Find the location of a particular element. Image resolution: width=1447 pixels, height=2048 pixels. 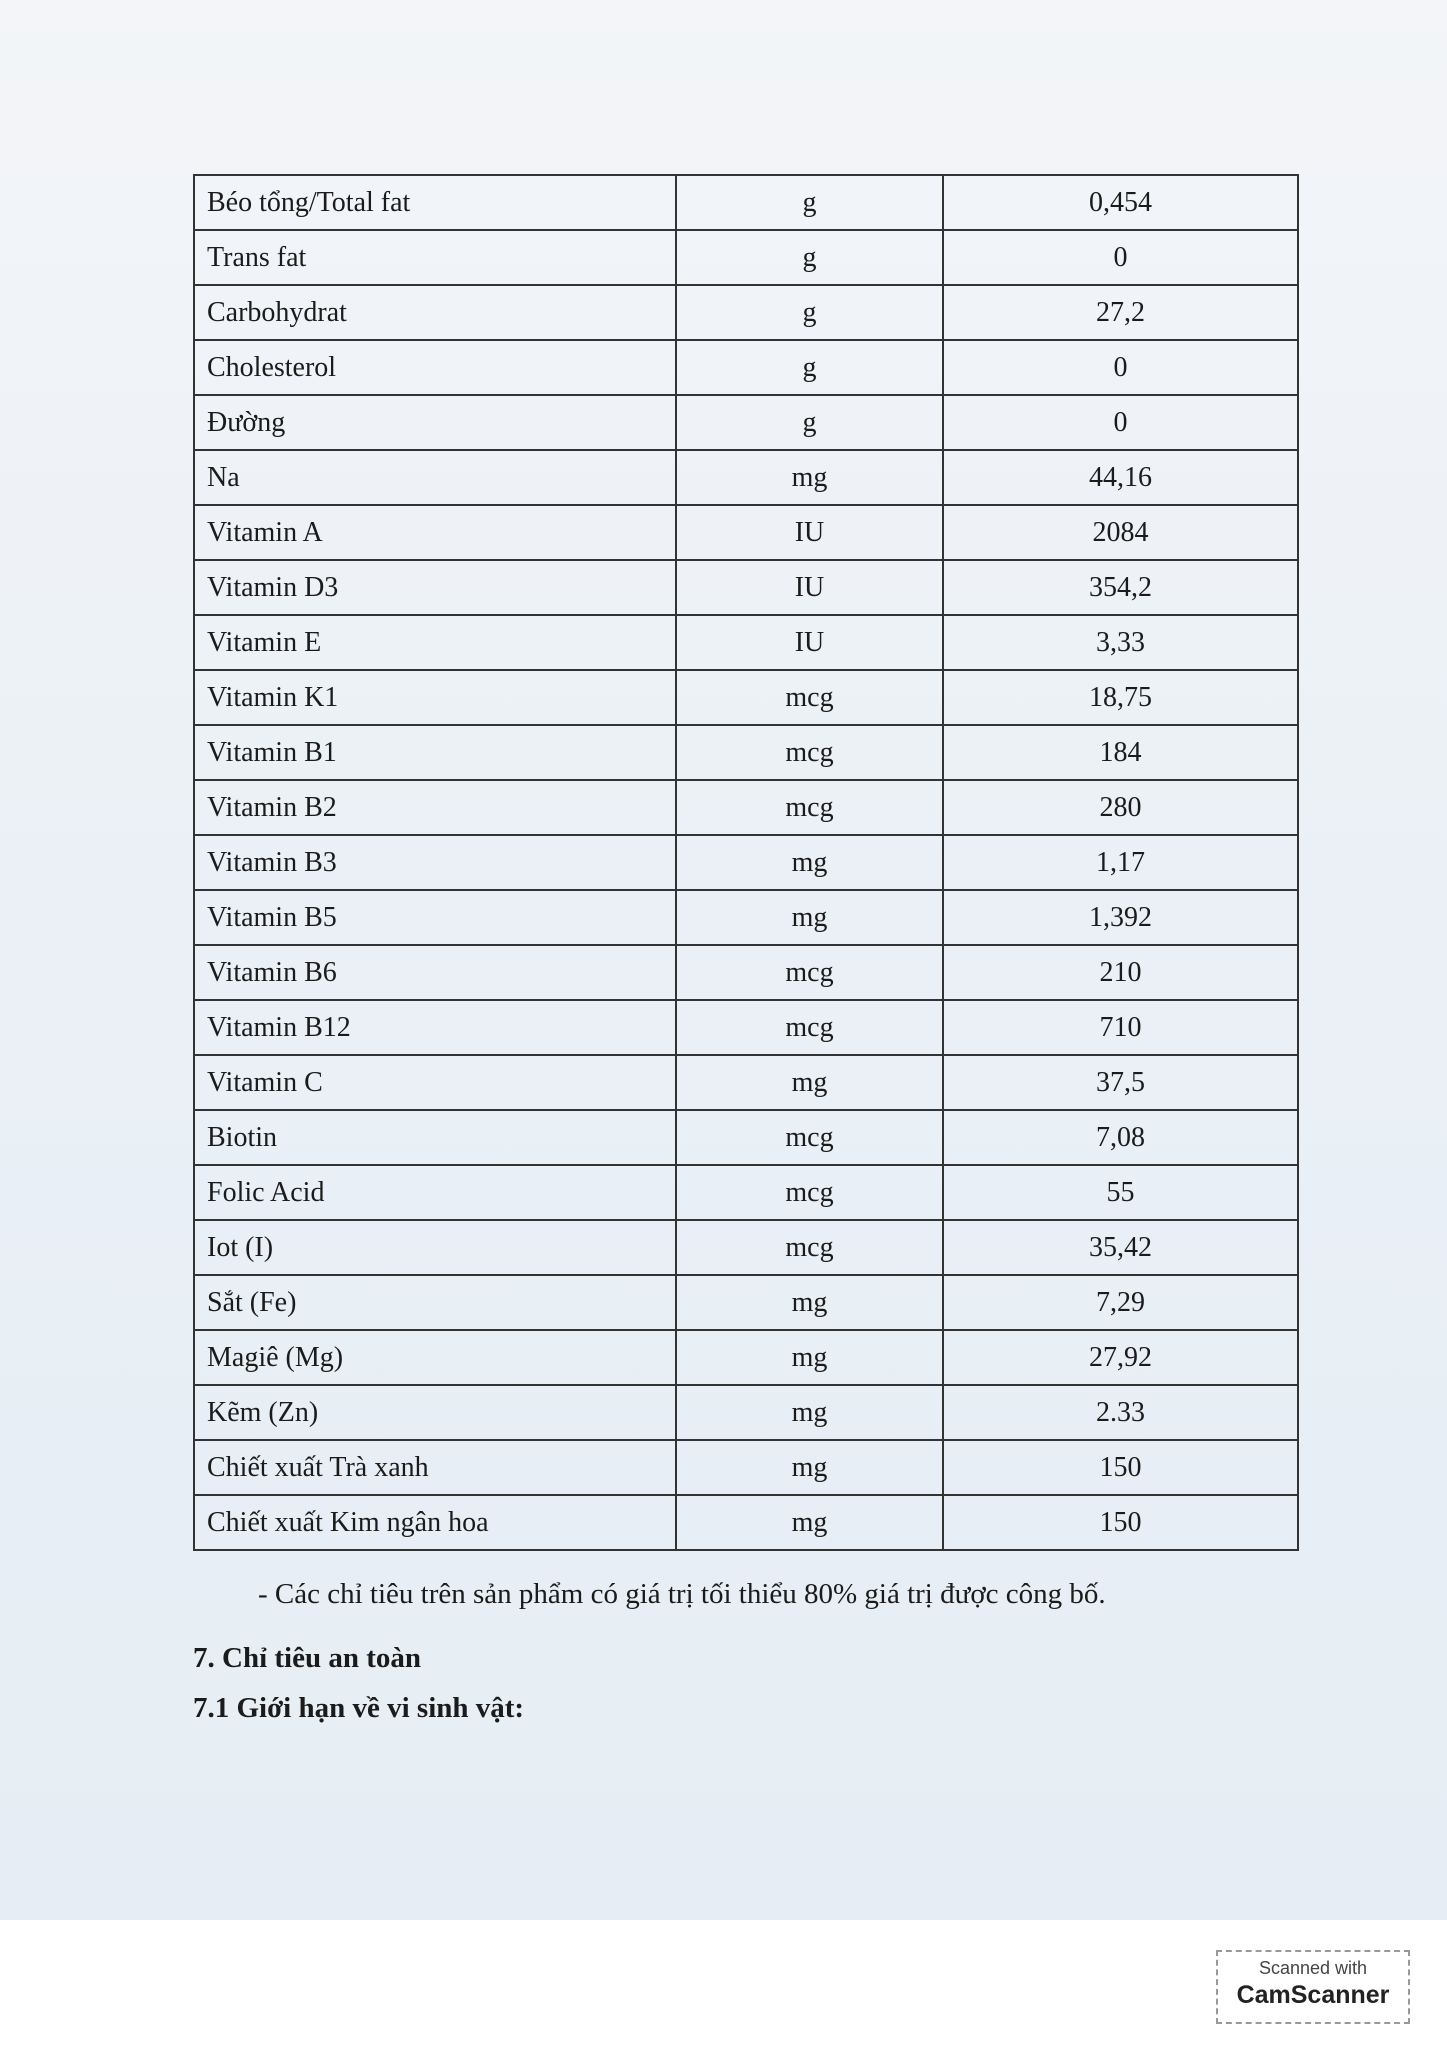

table-row: Vitamin B2 mcg 280 is located at coordinates (746, 807).